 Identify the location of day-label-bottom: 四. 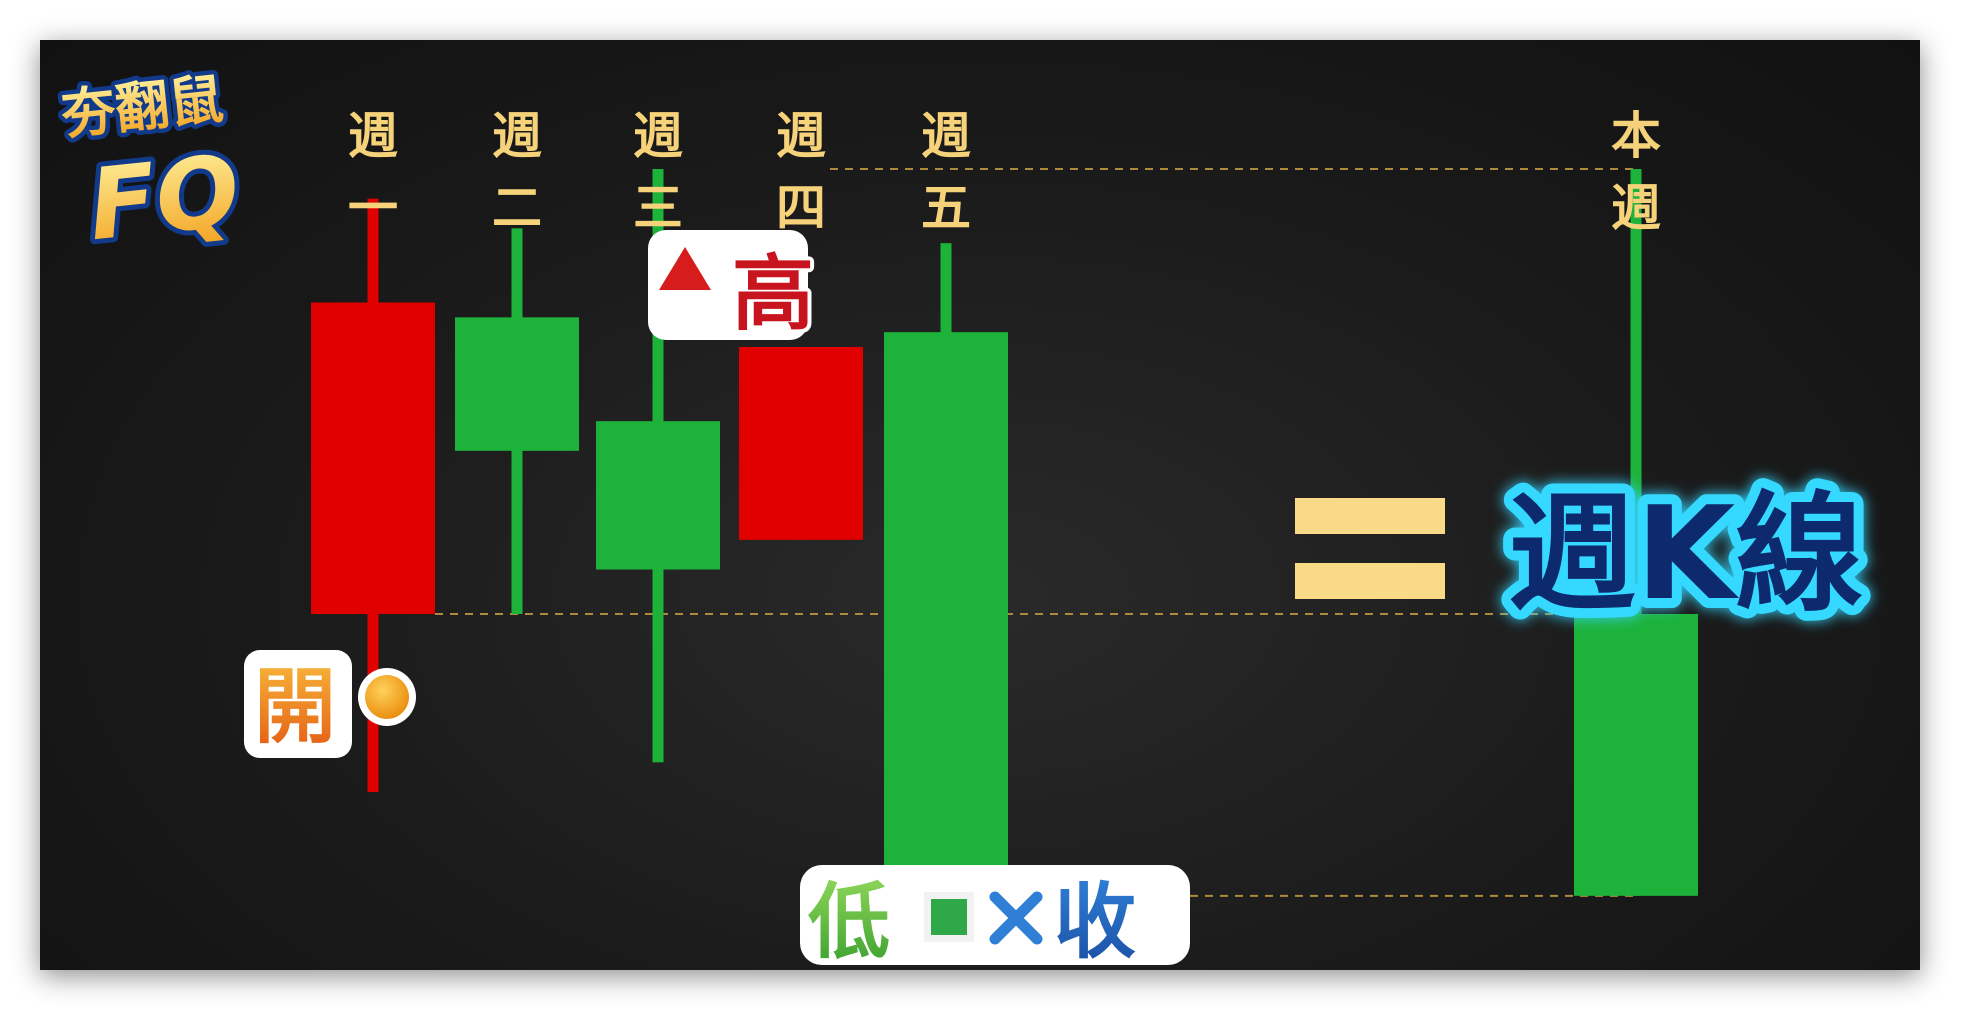
(801, 208).